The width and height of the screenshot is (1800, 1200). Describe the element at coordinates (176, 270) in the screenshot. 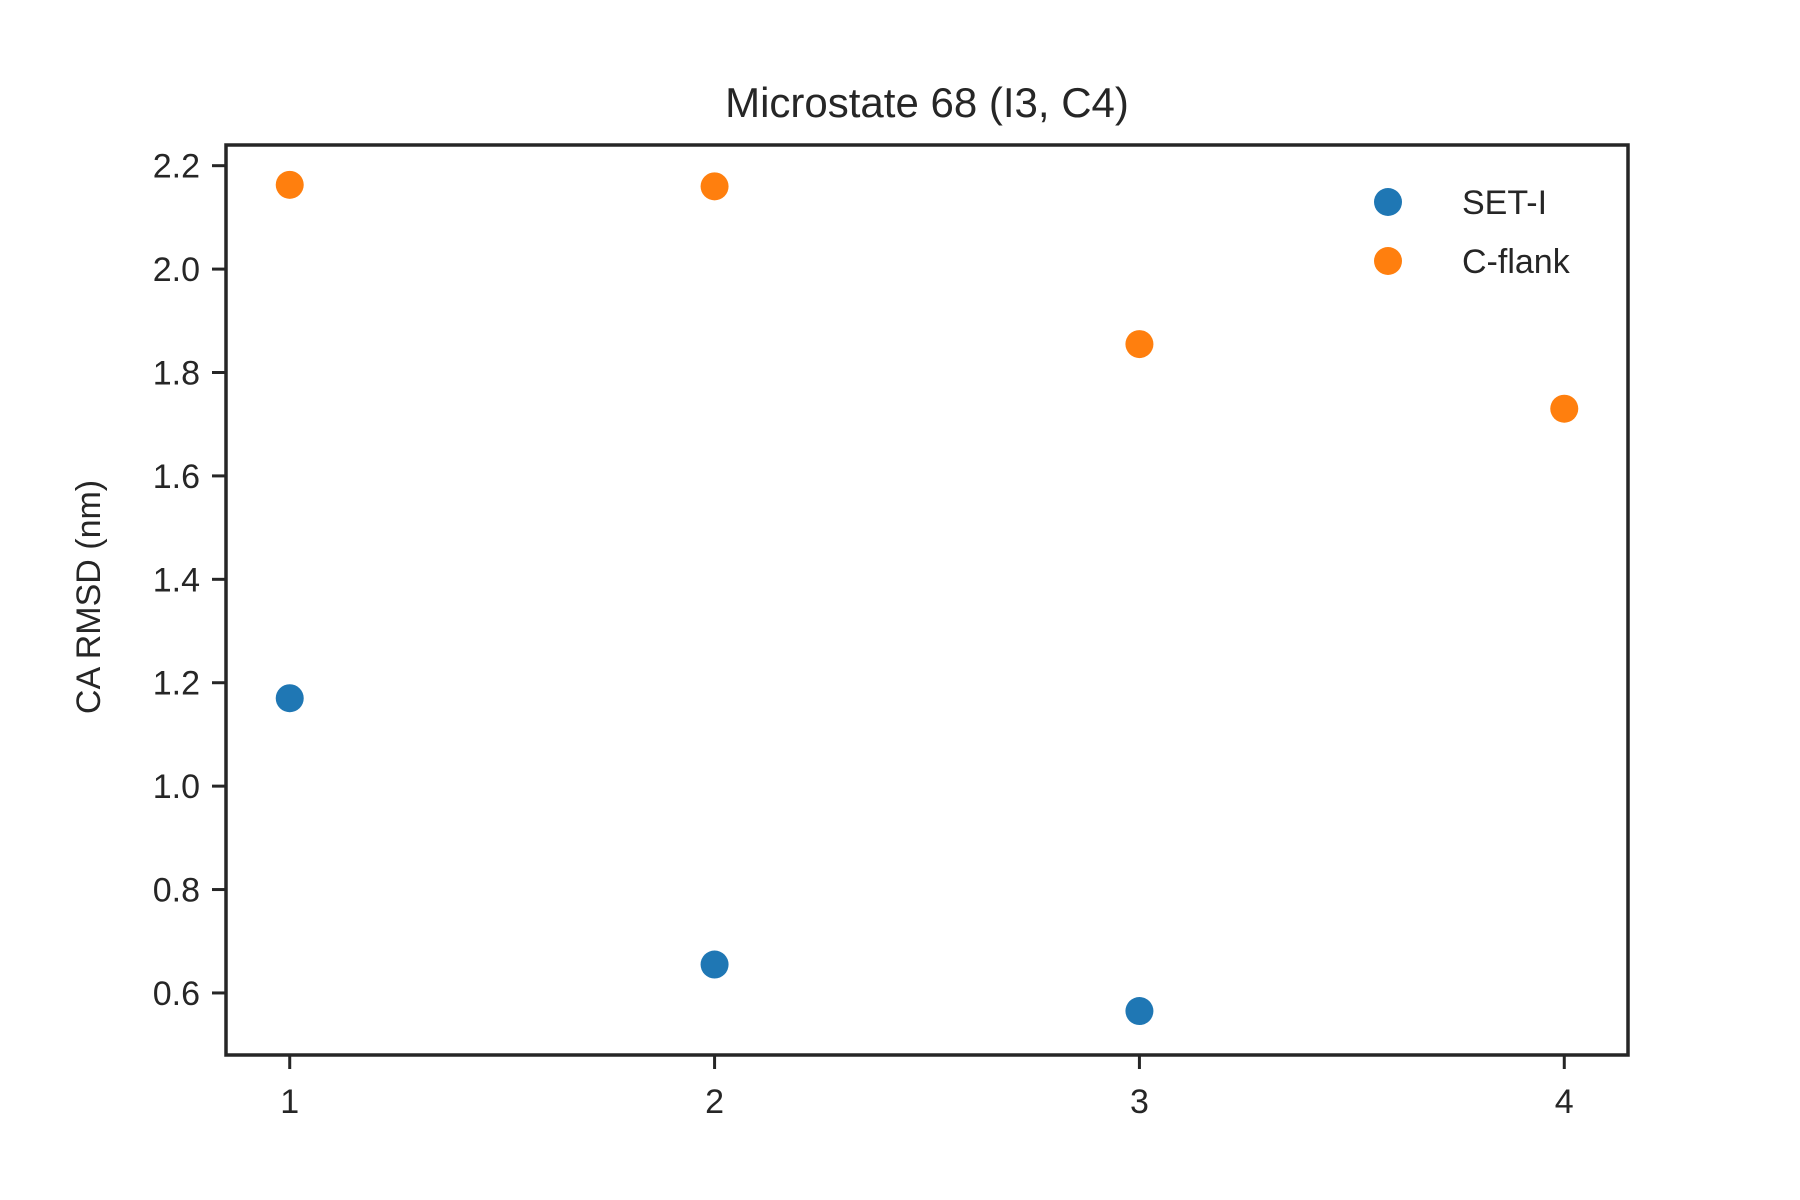

I see `y-tick-label: 2.0` at that location.